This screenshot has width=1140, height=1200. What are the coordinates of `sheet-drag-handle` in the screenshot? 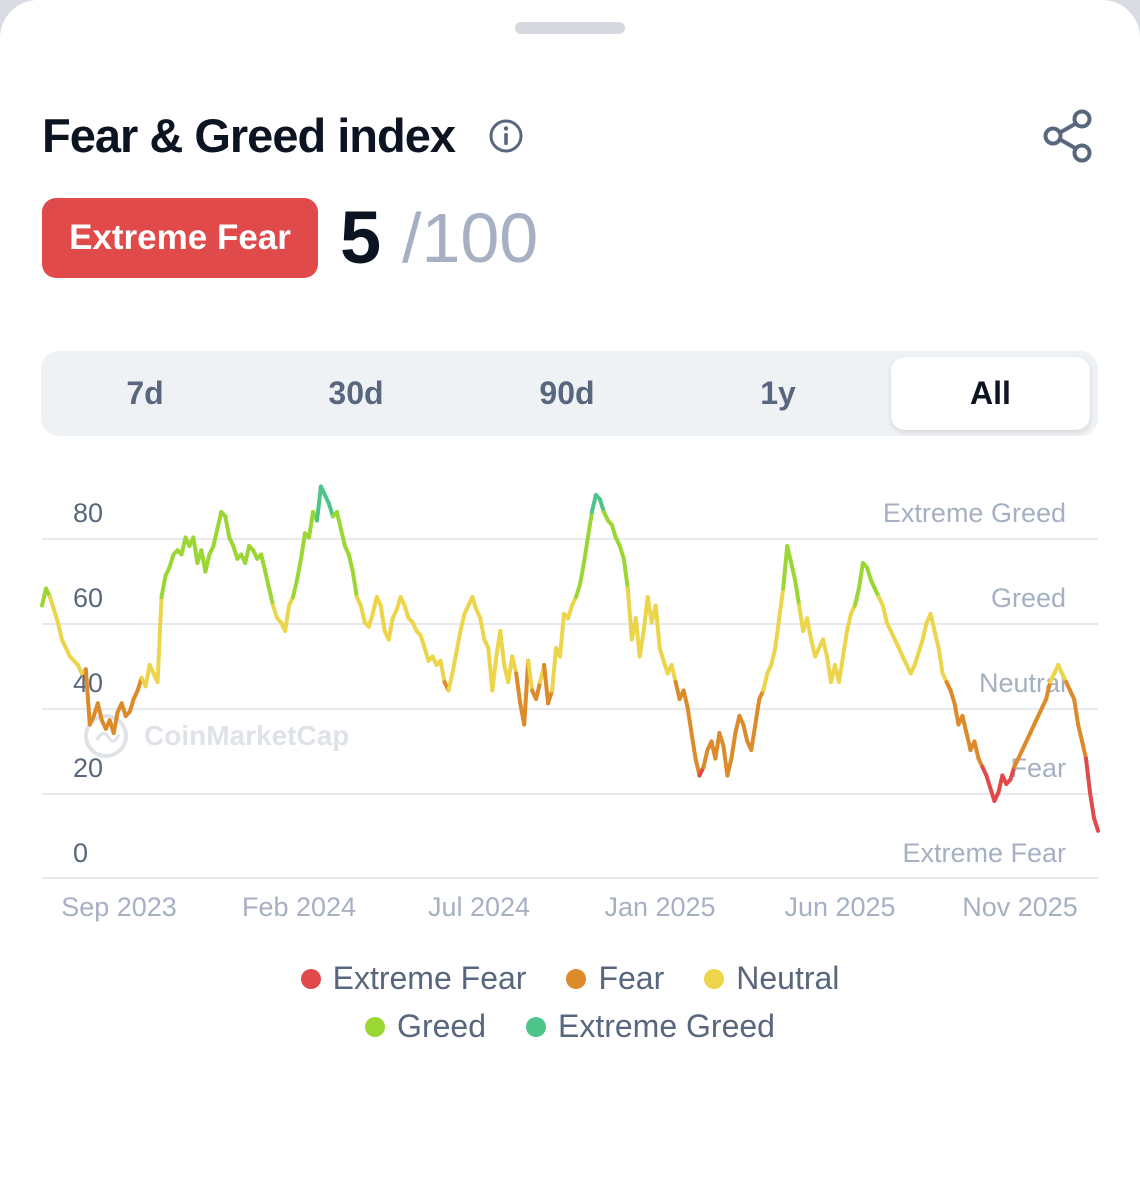 It's located at (570, 28).